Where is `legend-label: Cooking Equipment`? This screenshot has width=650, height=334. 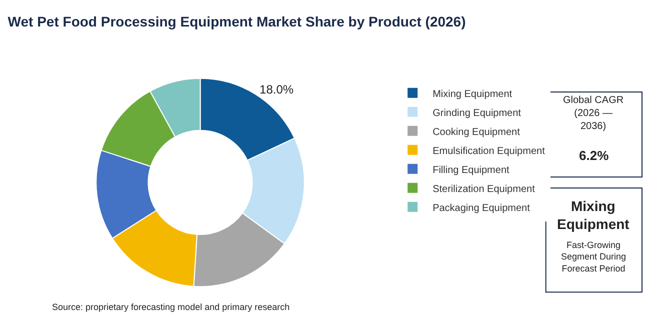
legend-label: Cooking Equipment is located at coordinates (476, 132).